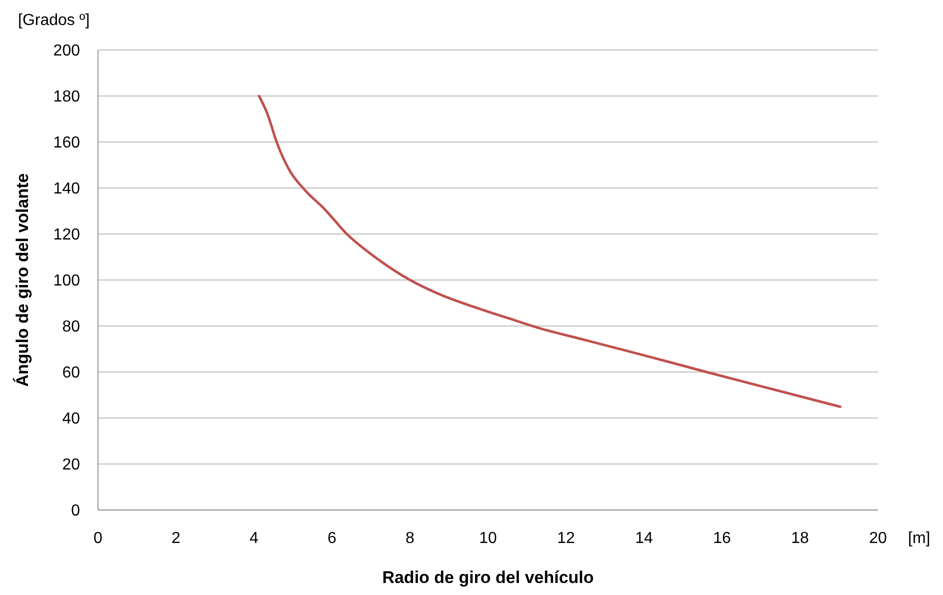 The image size is (943, 595). What do you see at coordinates (22, 280) in the screenshot?
I see `y-axis-title: Ángulo de giro del volante` at bounding box center [22, 280].